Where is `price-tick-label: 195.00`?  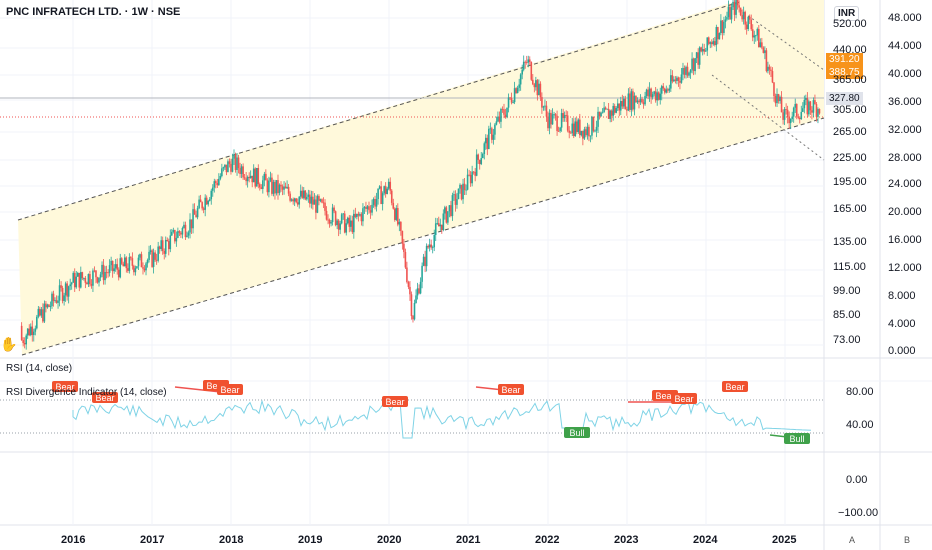 price-tick-label: 195.00 is located at coordinates (850, 182).